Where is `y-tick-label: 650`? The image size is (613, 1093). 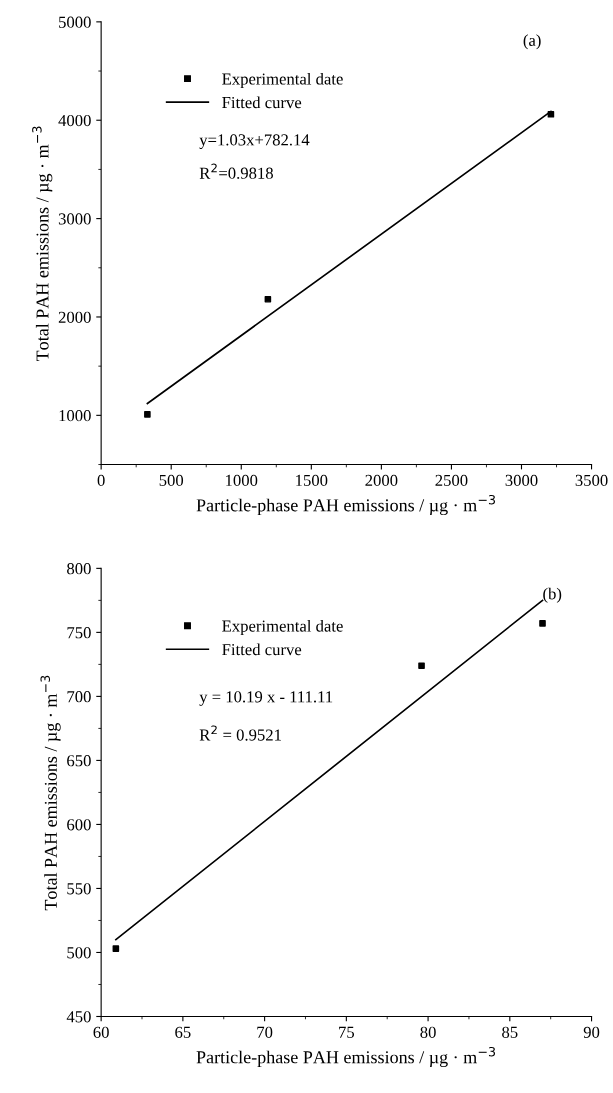 y-tick-label: 650 is located at coordinates (79, 761).